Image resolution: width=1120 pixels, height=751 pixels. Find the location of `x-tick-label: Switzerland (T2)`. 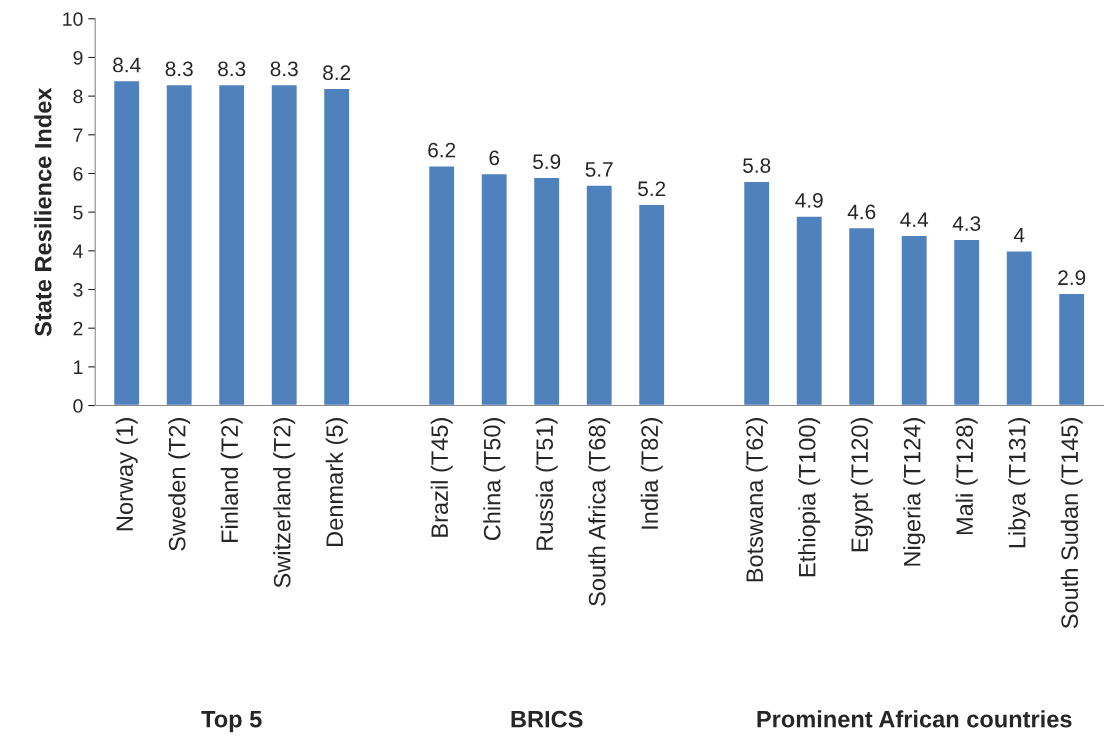

x-tick-label: Switzerland (T2) is located at coordinates (284, 503).